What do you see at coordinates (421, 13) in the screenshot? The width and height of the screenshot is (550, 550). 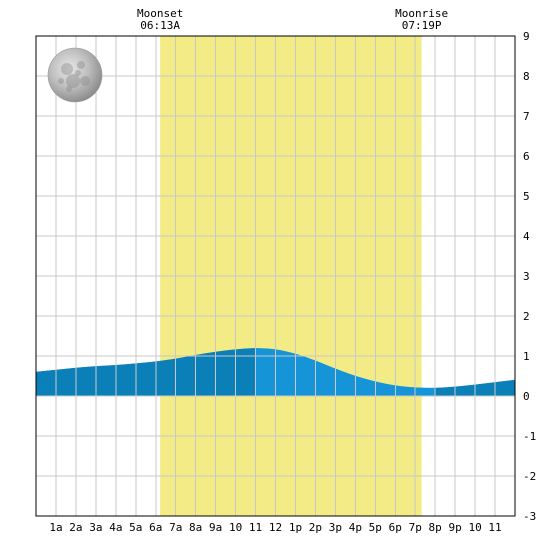 I see `moon-event-label: Moonrise` at bounding box center [421, 13].